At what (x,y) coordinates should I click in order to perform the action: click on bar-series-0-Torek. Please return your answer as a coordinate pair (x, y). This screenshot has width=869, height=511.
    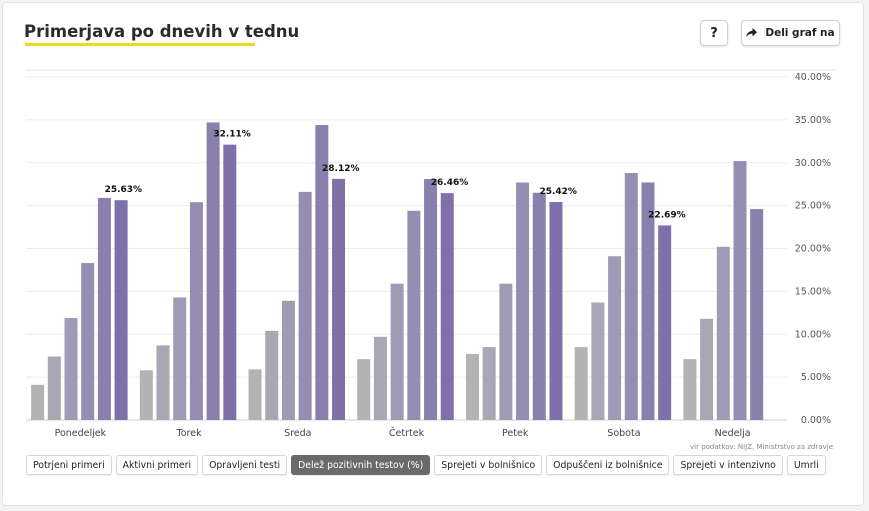
    Looking at the image, I should click on (146, 395).